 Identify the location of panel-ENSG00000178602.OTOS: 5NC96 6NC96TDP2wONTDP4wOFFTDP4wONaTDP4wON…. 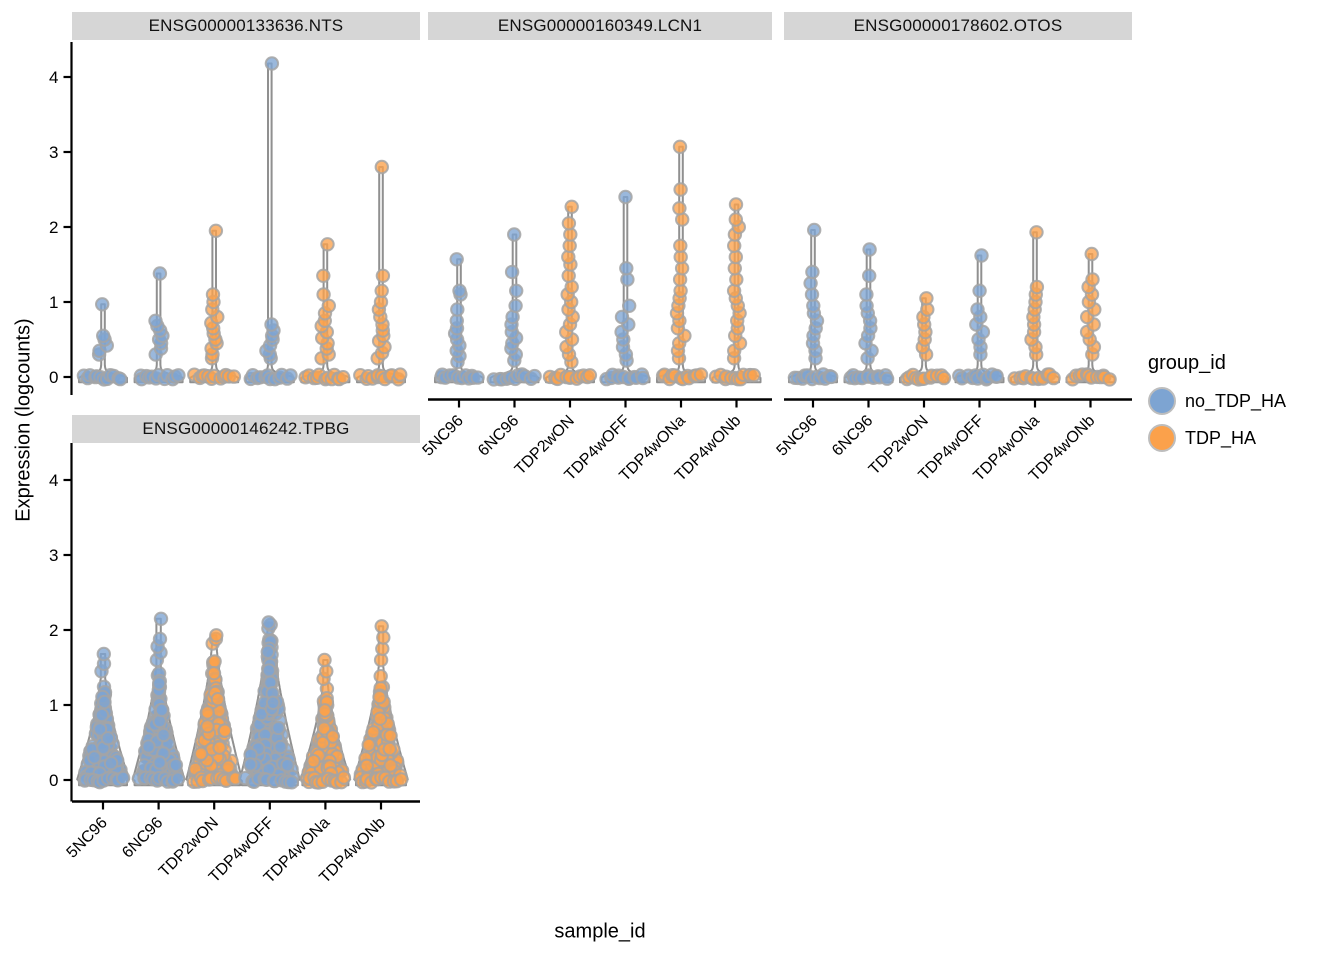
(953, 353).